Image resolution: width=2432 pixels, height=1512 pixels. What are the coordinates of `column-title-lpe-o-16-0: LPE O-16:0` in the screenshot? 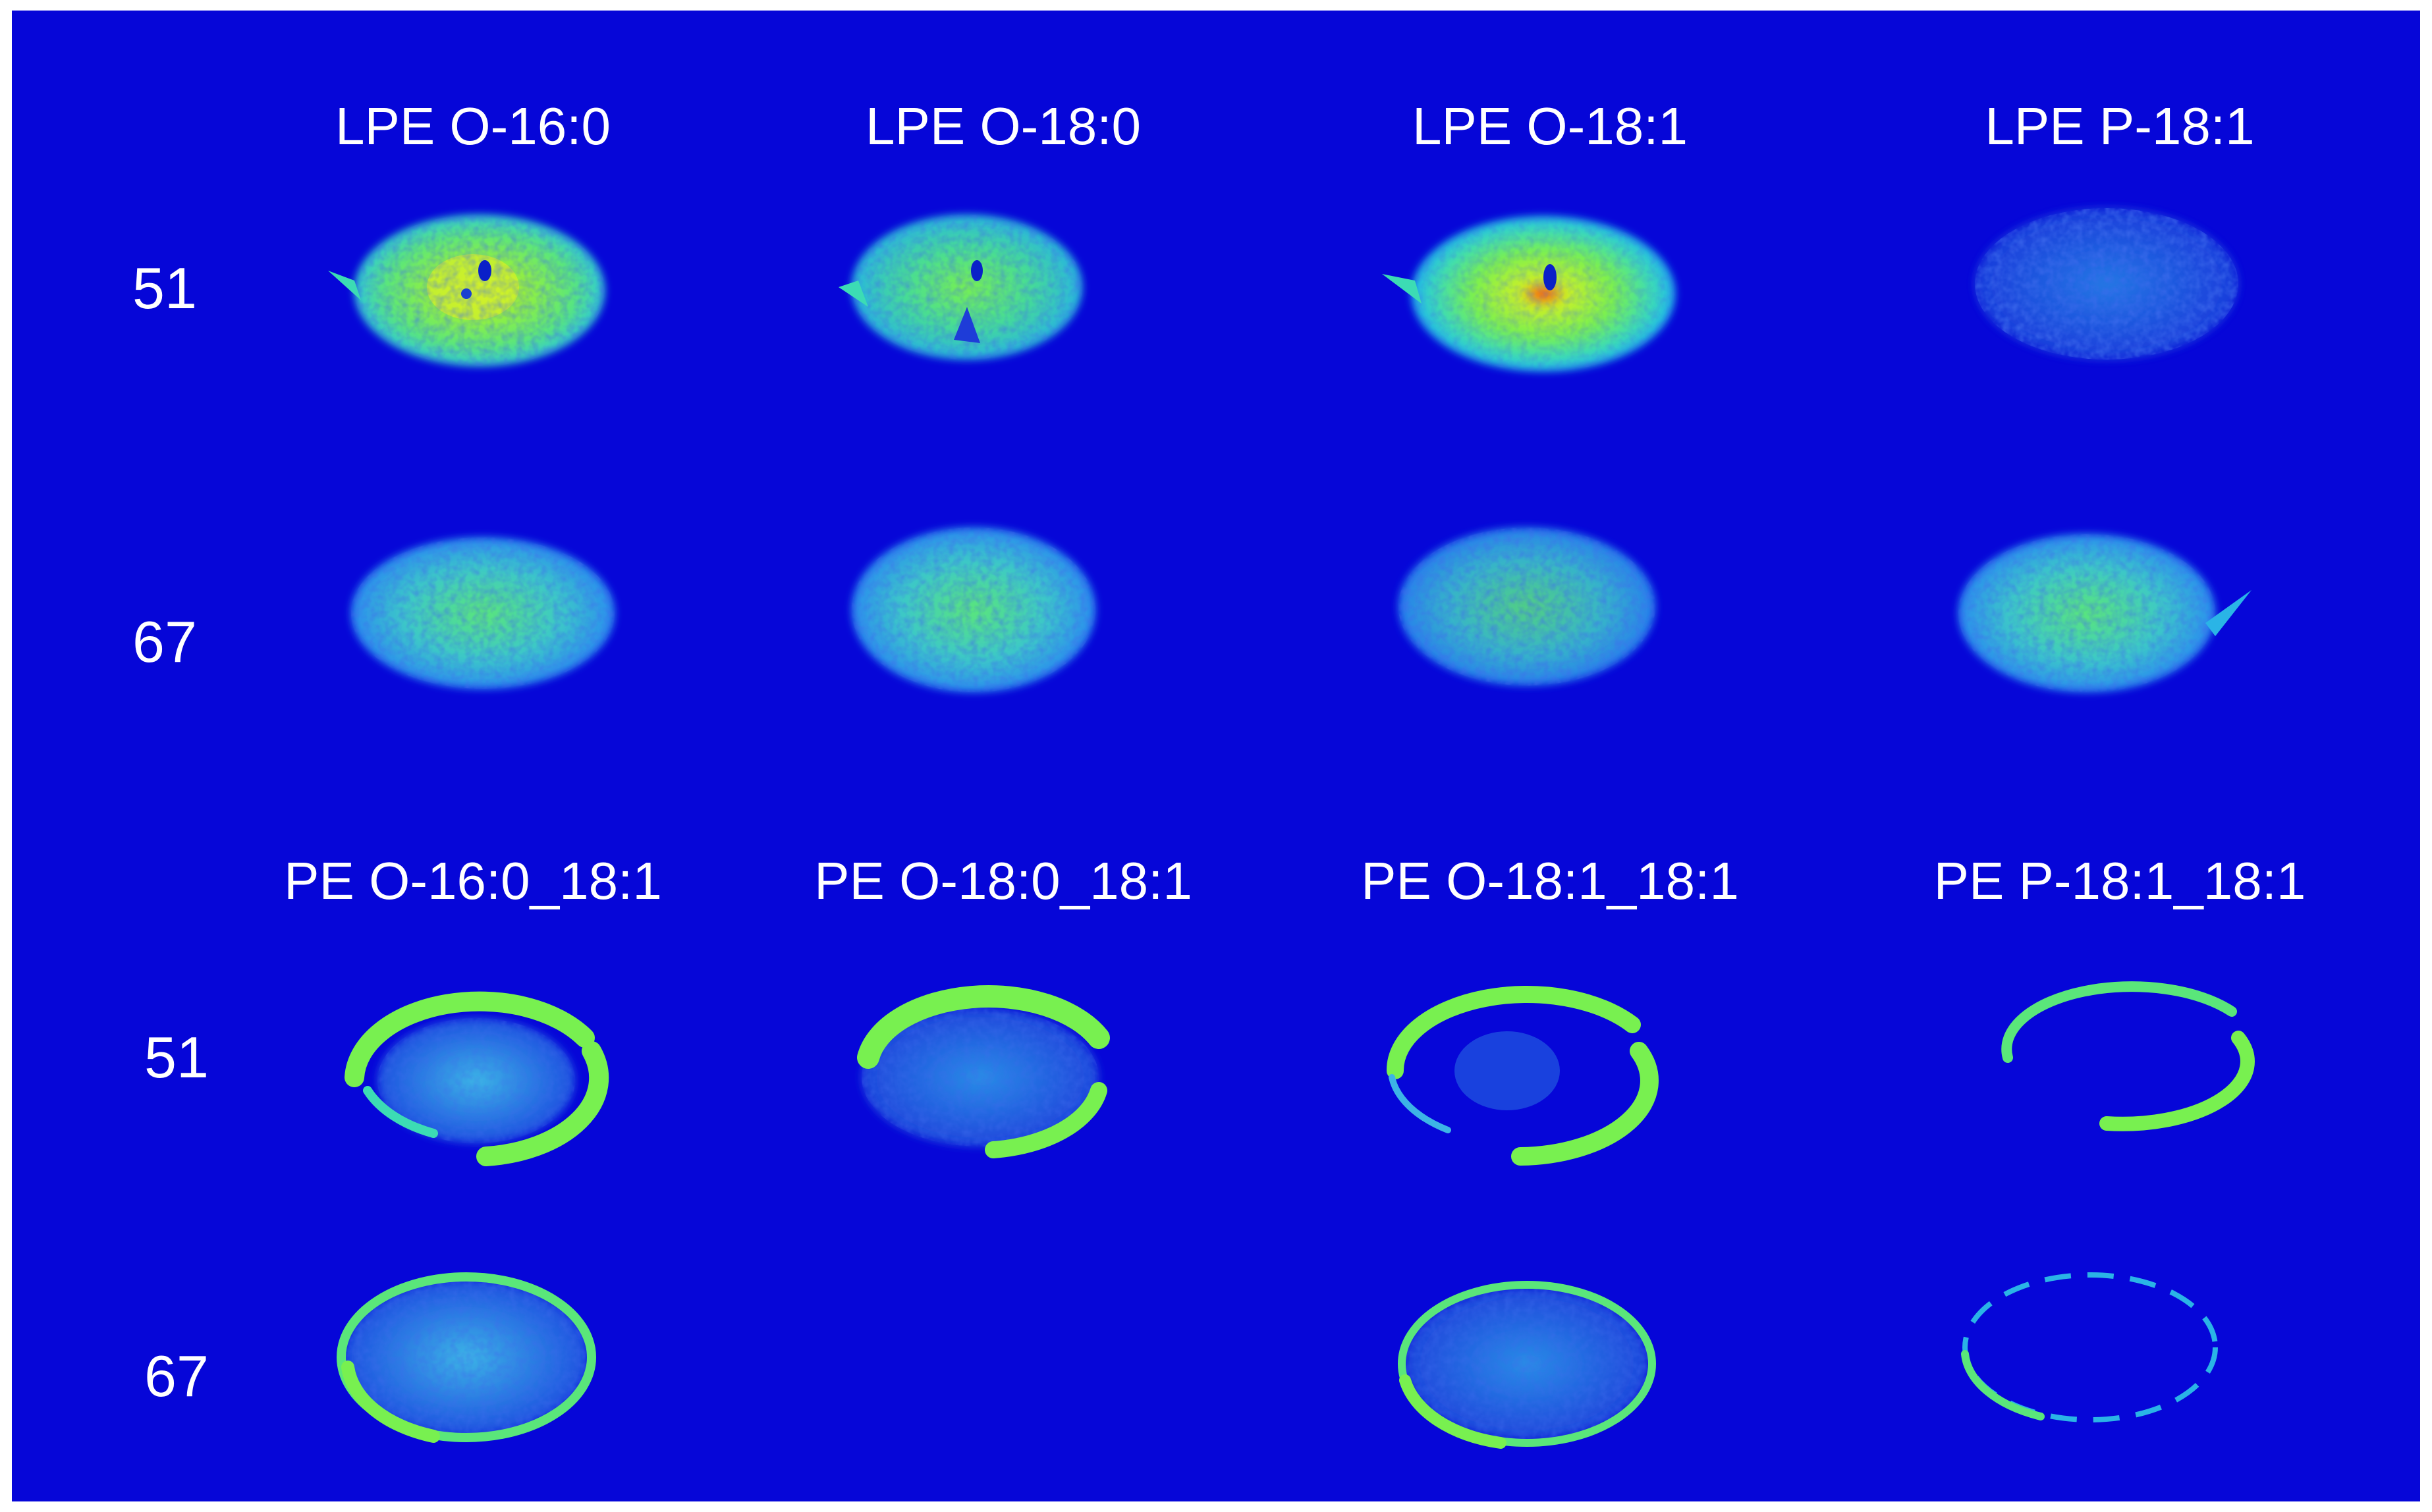 It's located at (473, 126).